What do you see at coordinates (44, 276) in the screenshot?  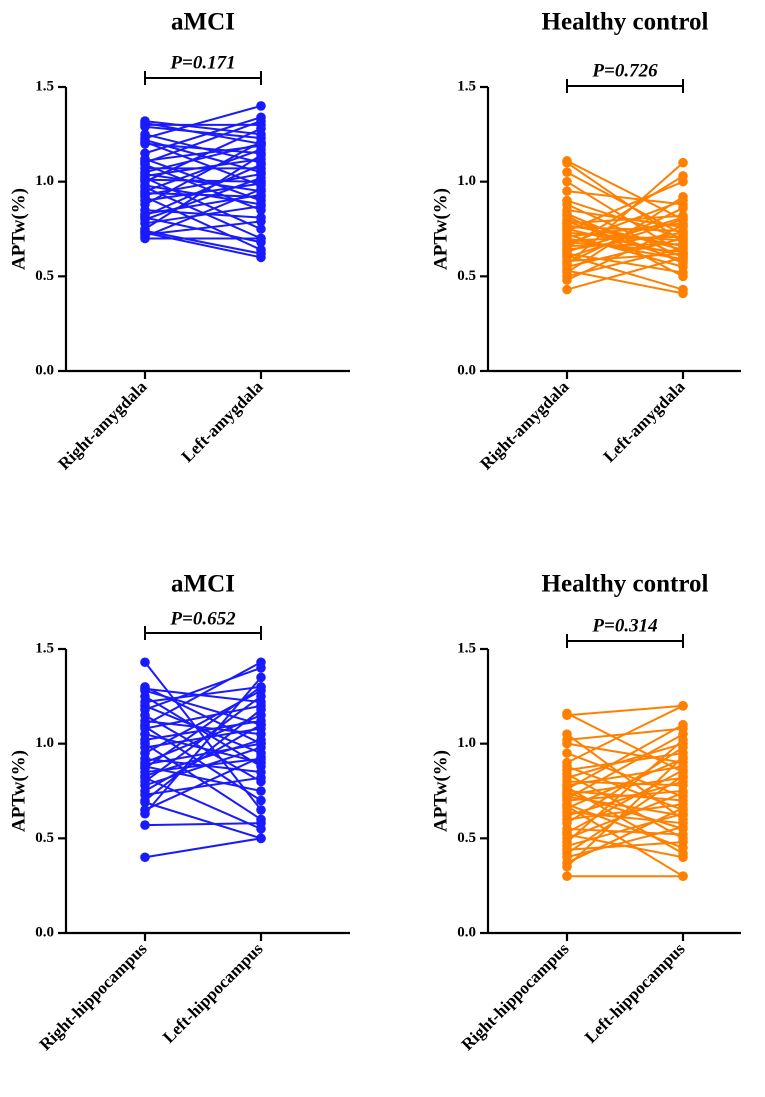 I see `y-tick-label: 0.5` at bounding box center [44, 276].